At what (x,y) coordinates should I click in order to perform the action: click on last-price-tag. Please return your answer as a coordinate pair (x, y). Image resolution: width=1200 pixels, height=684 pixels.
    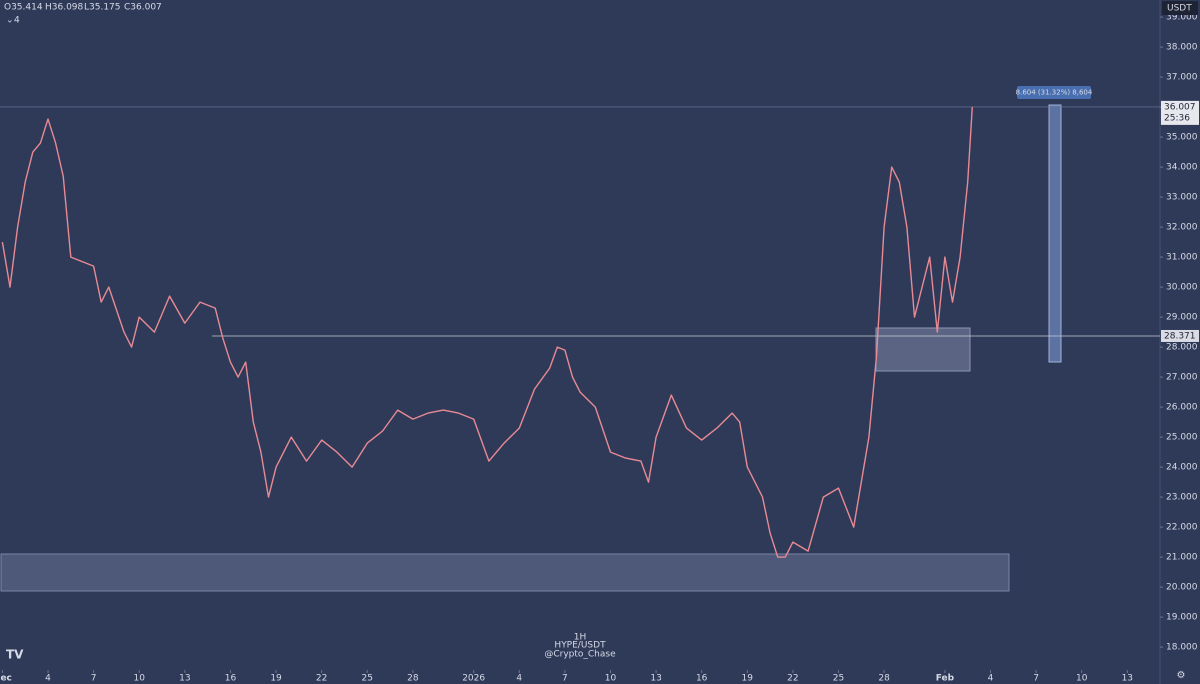
    Looking at the image, I should click on (1180, 112).